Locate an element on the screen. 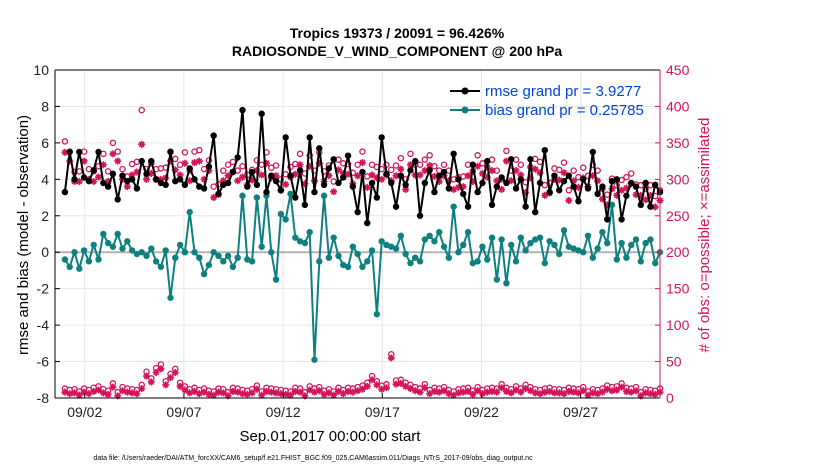 This screenshot has height=470, width=830. y-right-tick-label: 100 is located at coordinates (678, 325).